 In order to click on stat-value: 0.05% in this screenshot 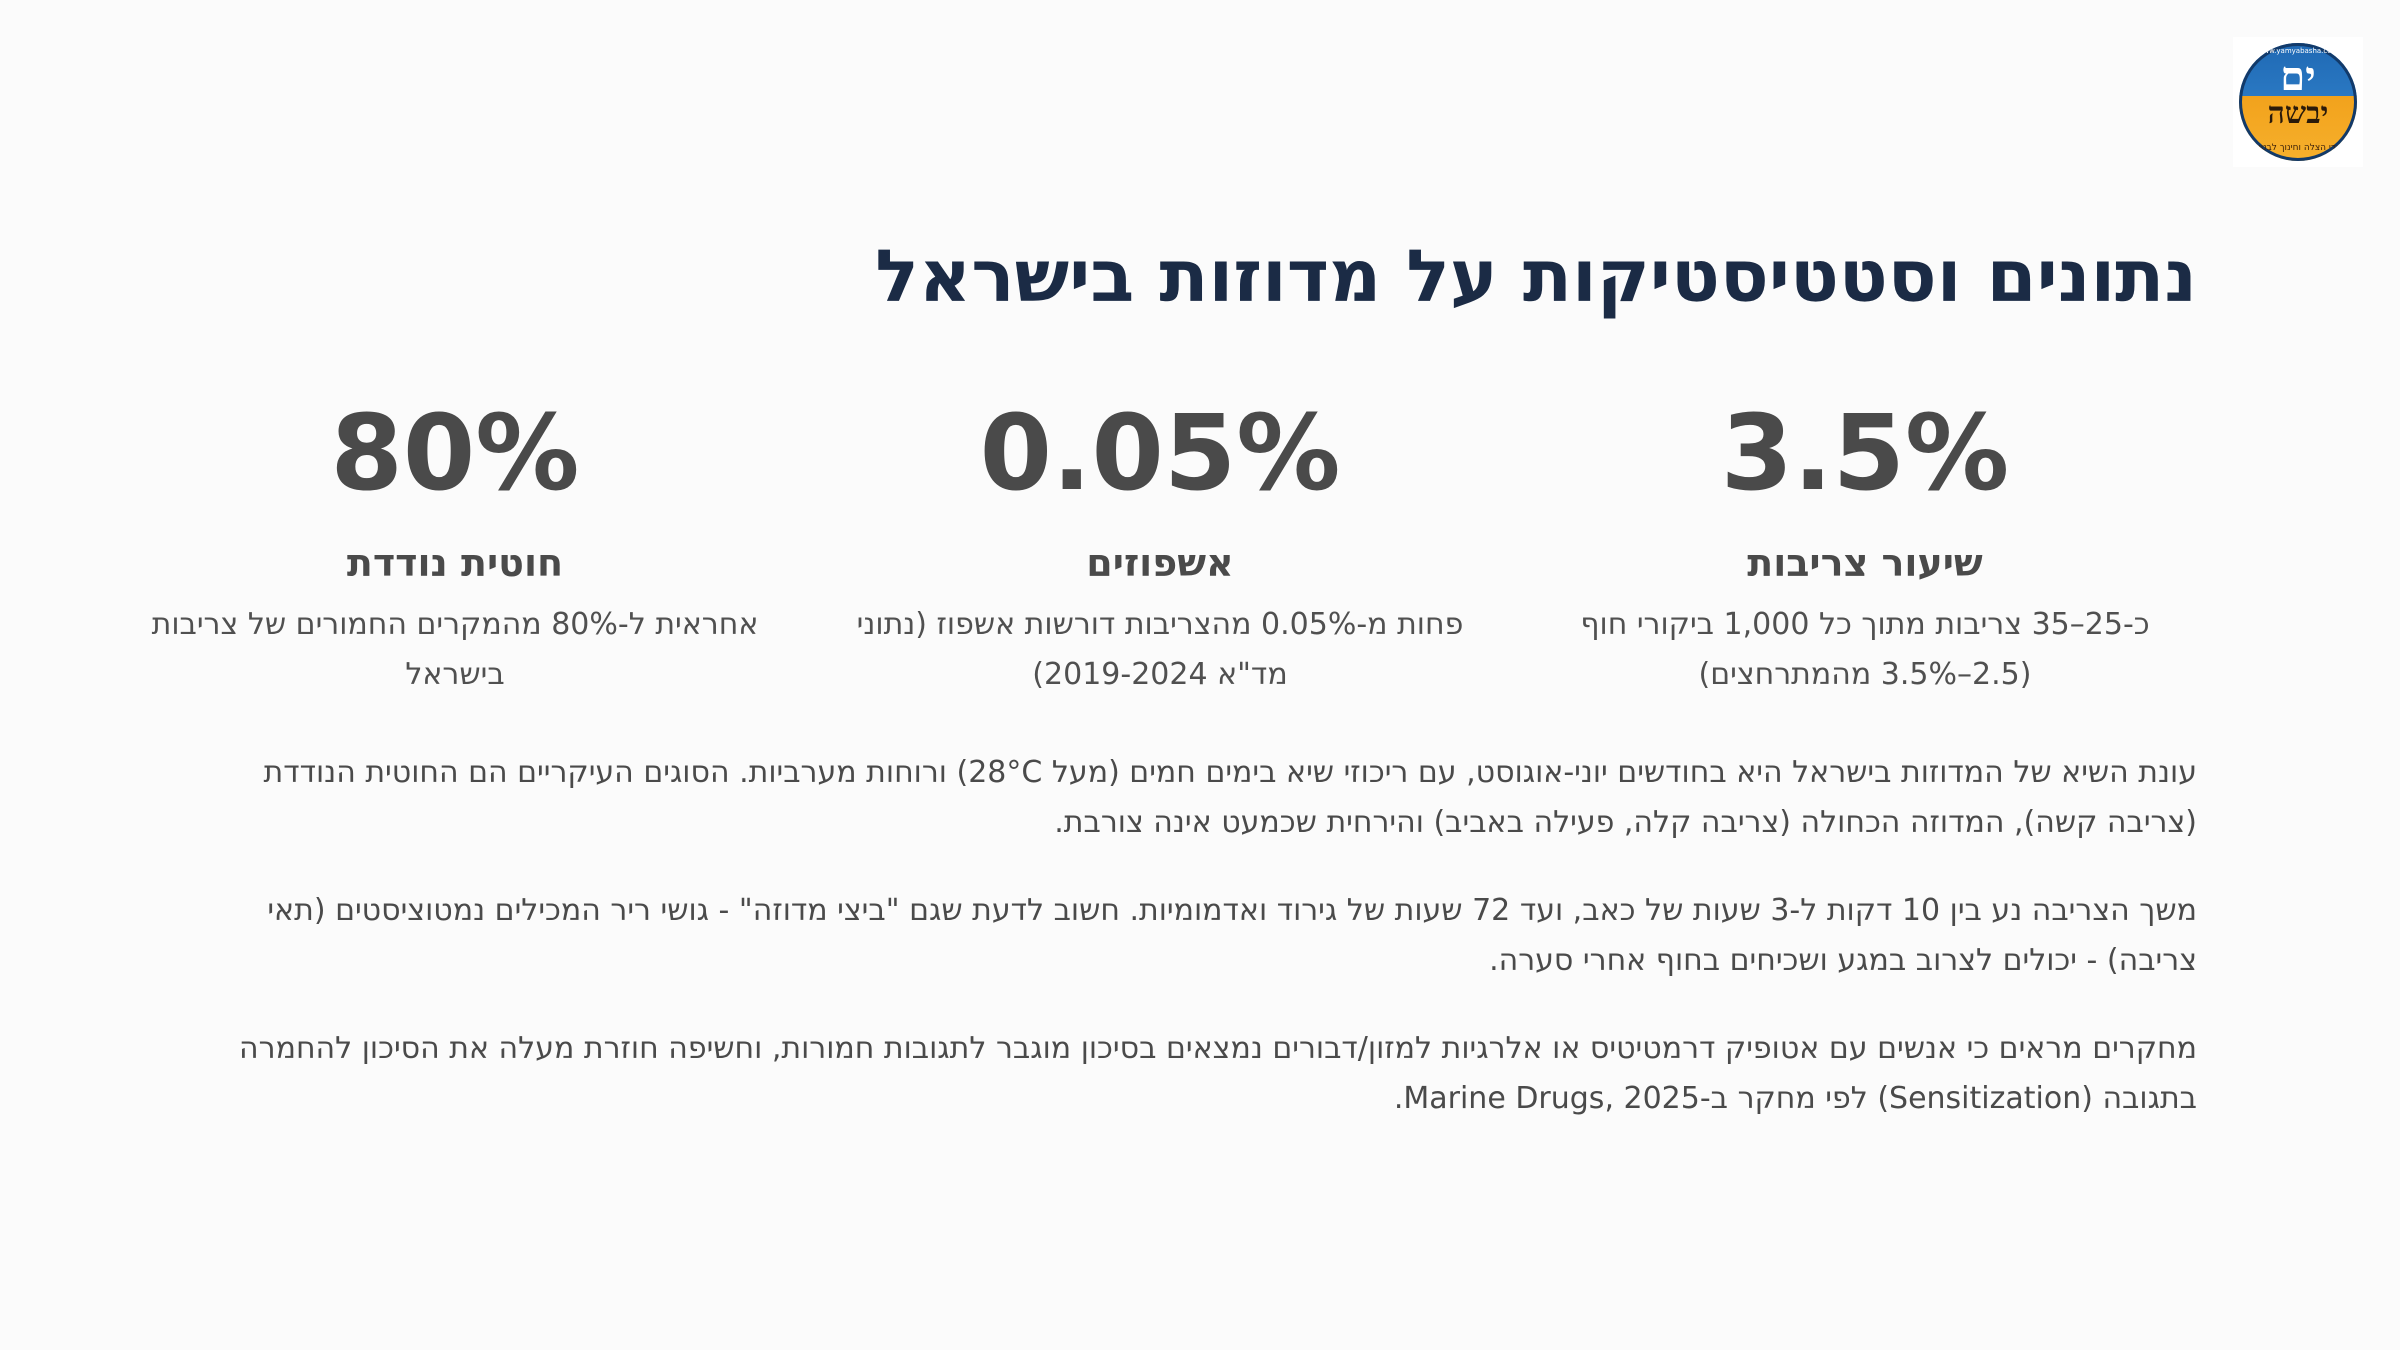, I will do `click(1160, 453)`.